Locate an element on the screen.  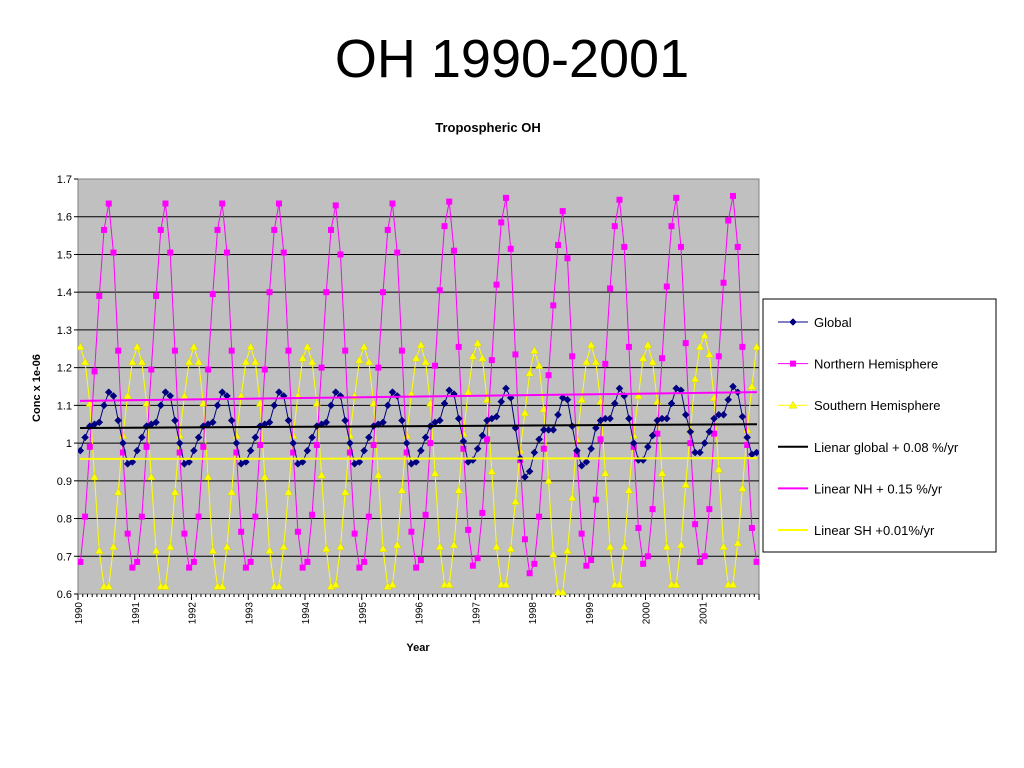
y-axis-title: Conc x 1e-06 is located at coordinates (37, 388).